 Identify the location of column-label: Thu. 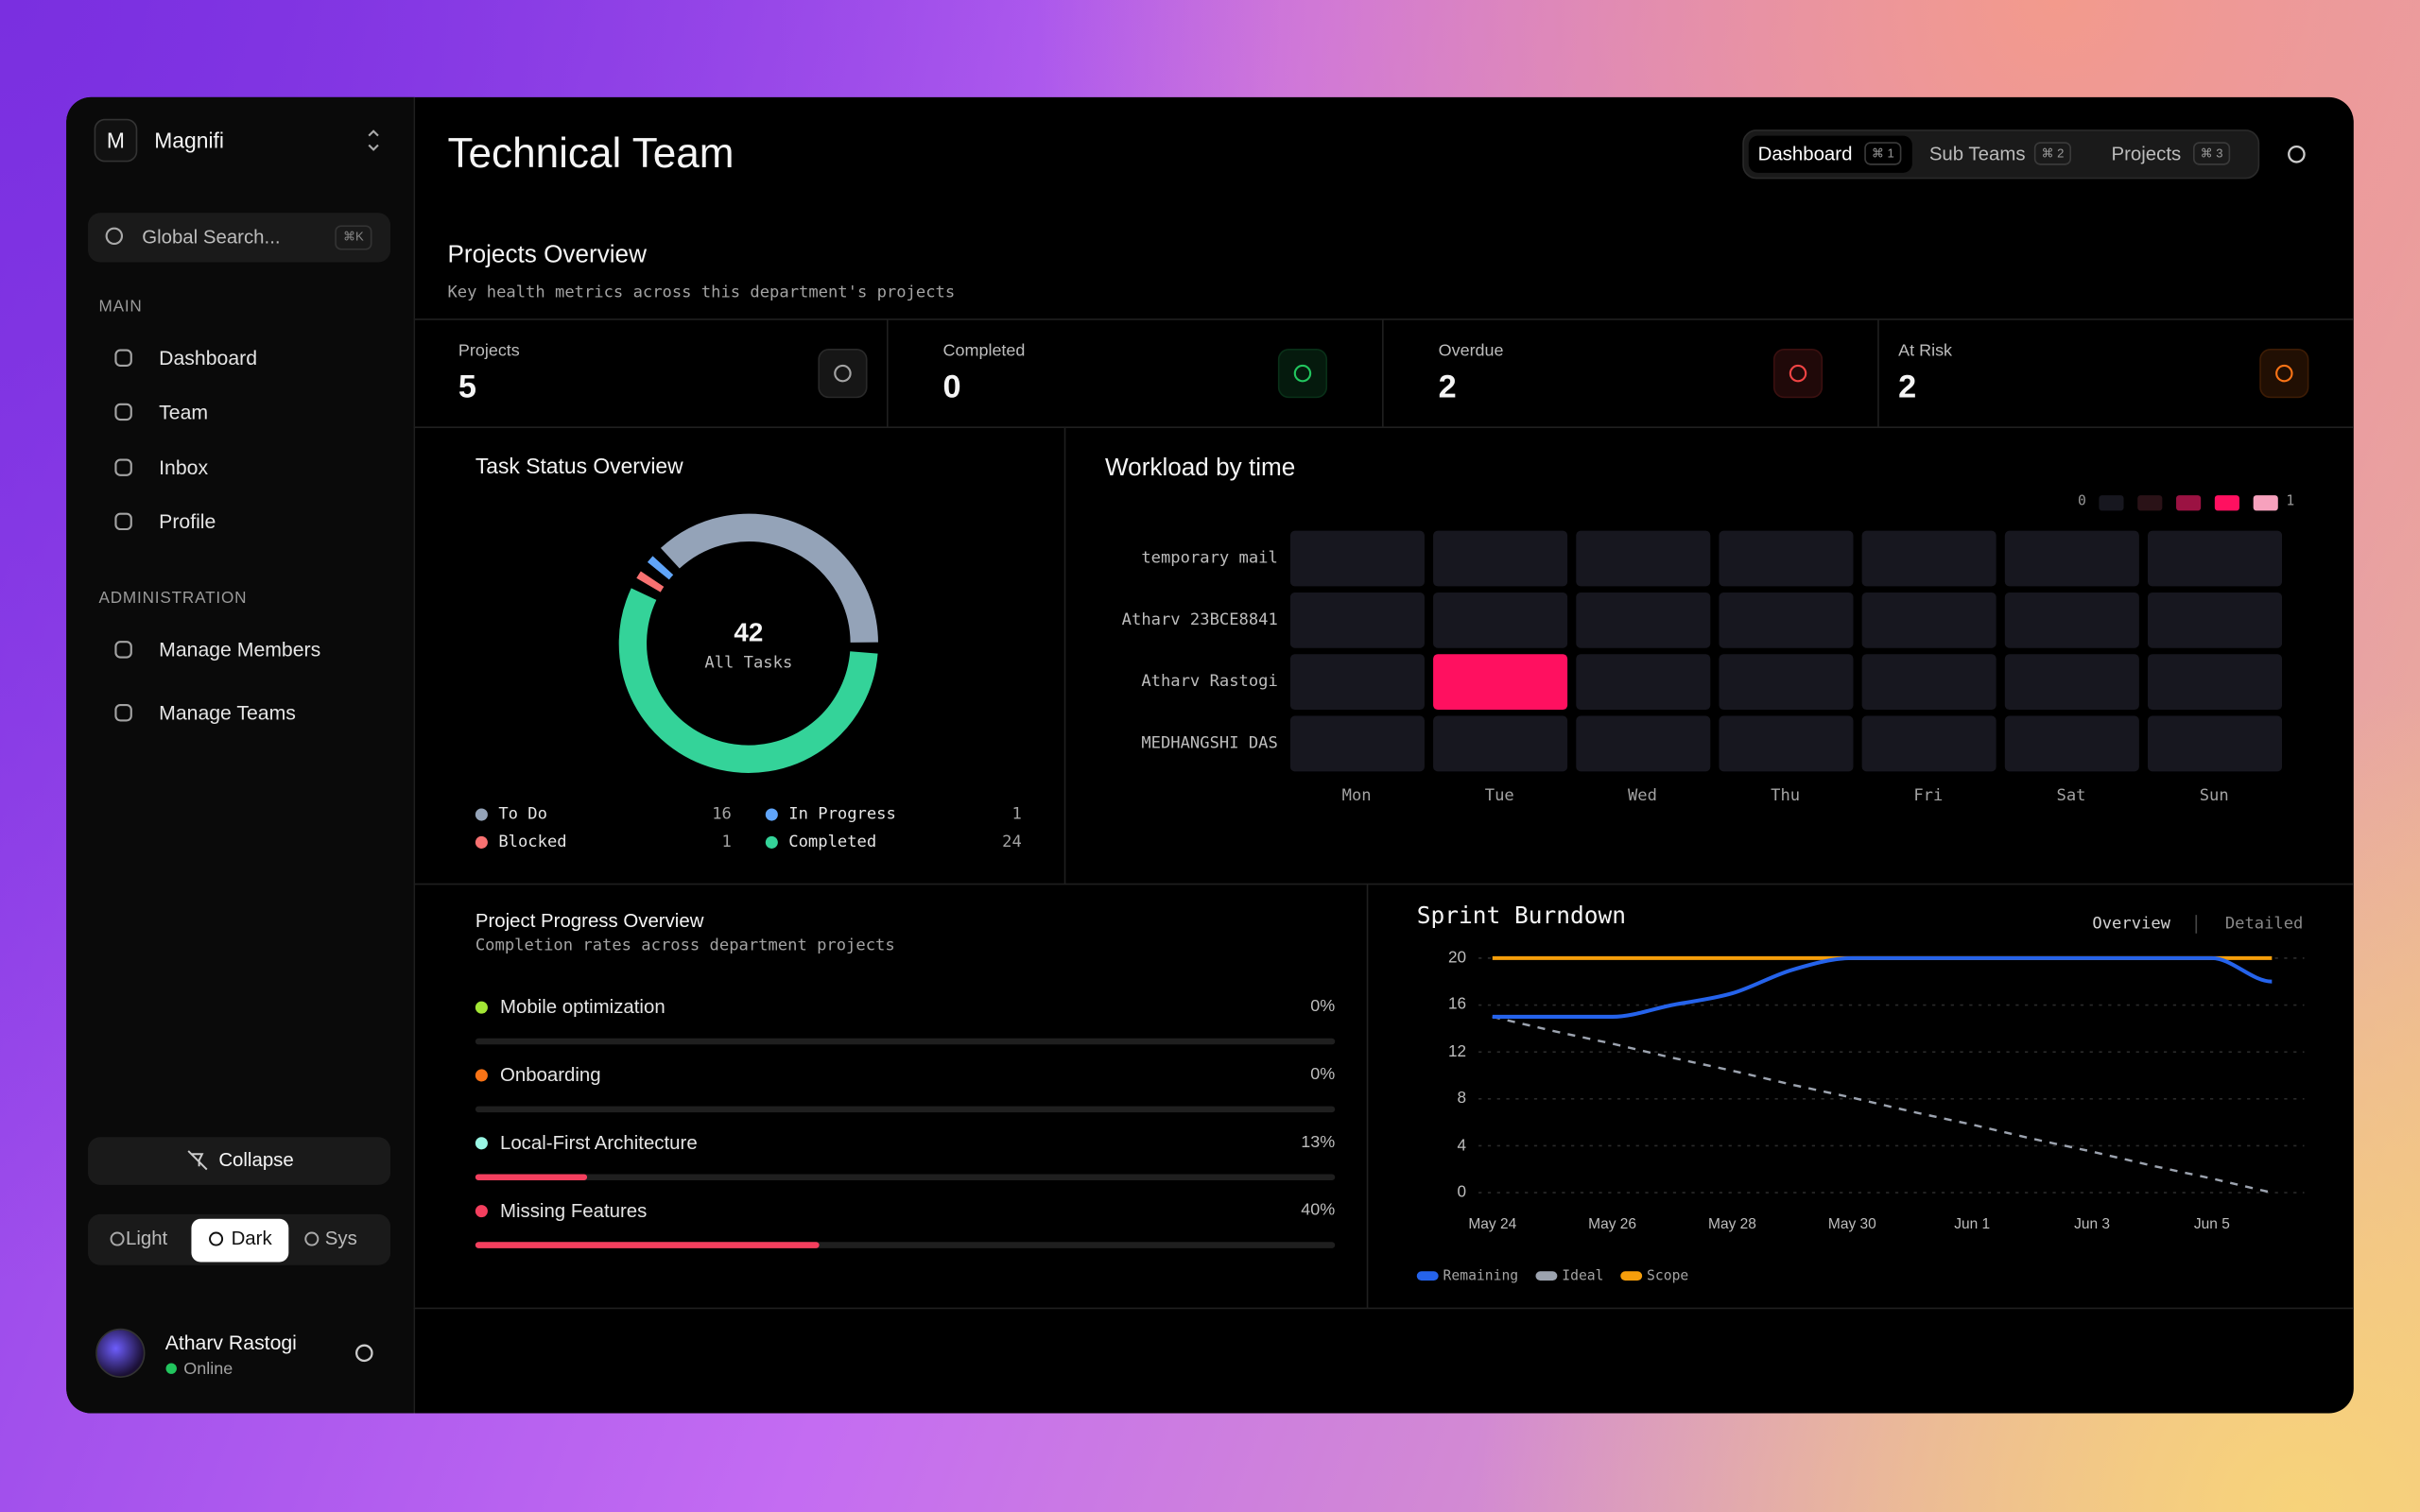
(1786, 795).